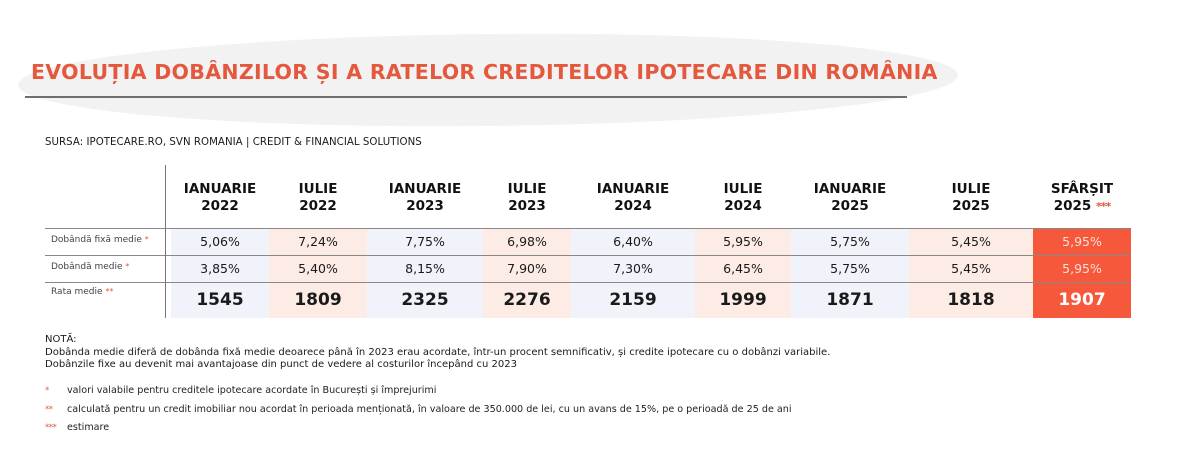  Describe the element at coordinates (1103, 206) in the screenshot. I see `estimate-marker: ***` at that location.